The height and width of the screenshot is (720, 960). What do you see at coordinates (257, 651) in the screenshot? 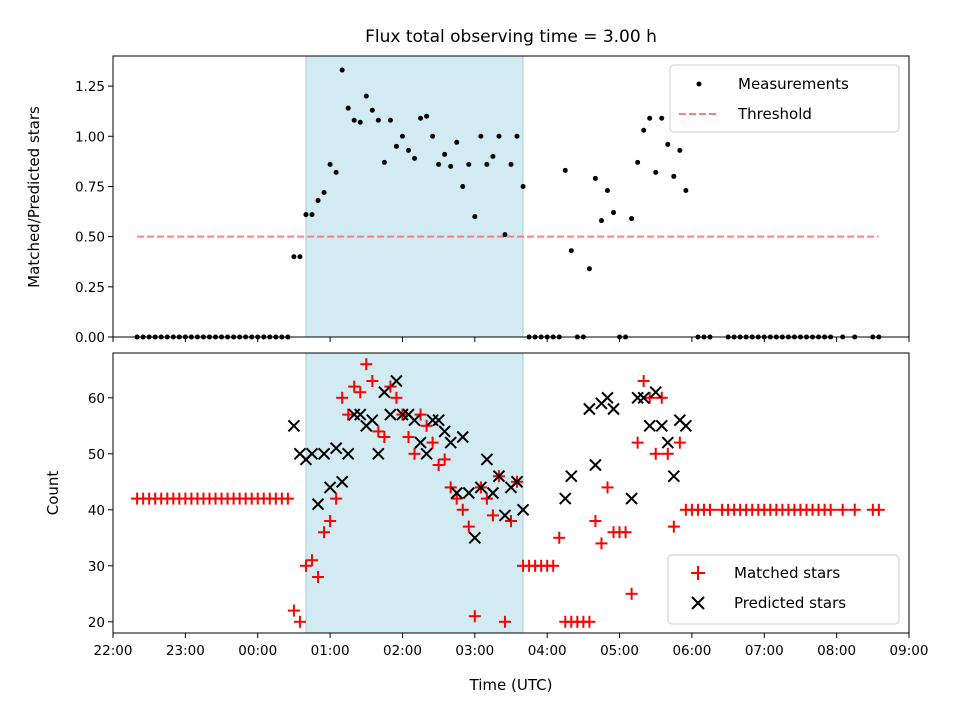
I see `bottom-x-tick-label: 00:00` at bounding box center [257, 651].